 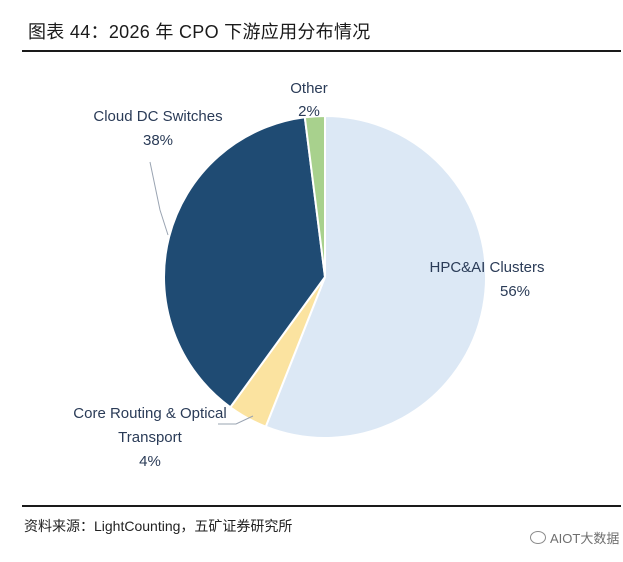 I want to click on wechat-icon, so click(x=538, y=537).